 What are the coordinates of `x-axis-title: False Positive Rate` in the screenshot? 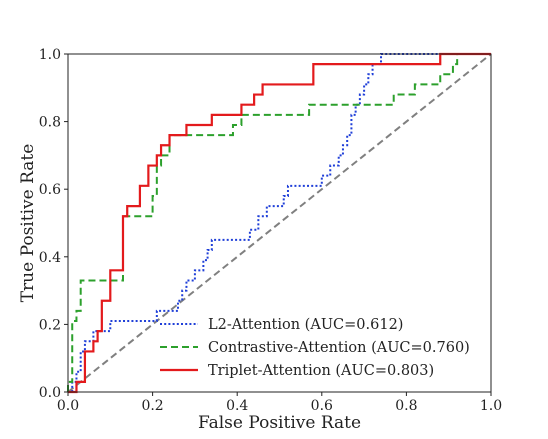 It's located at (279, 423).